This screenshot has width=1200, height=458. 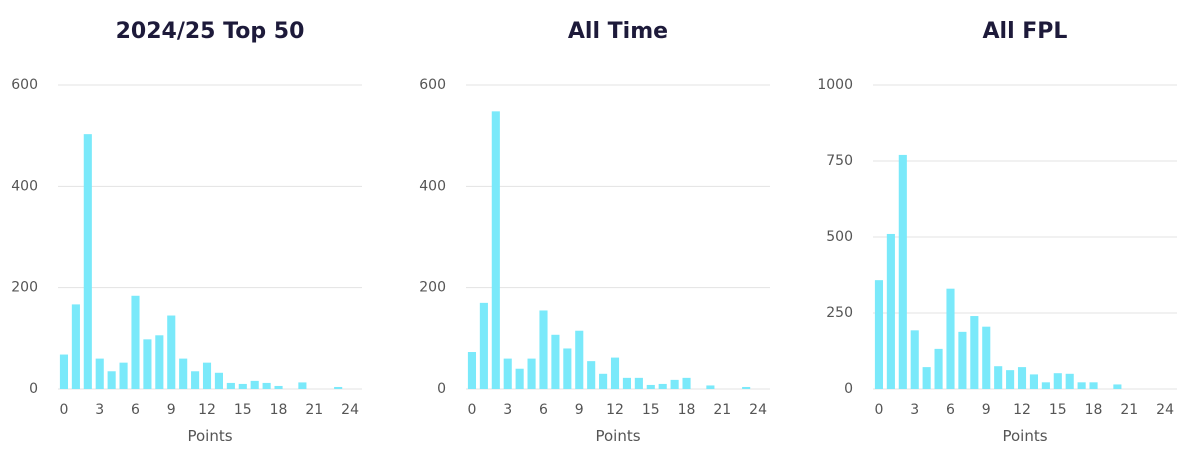 What do you see at coordinates (835, 85) in the screenshot?
I see `y-tick-label: 1000` at bounding box center [835, 85].